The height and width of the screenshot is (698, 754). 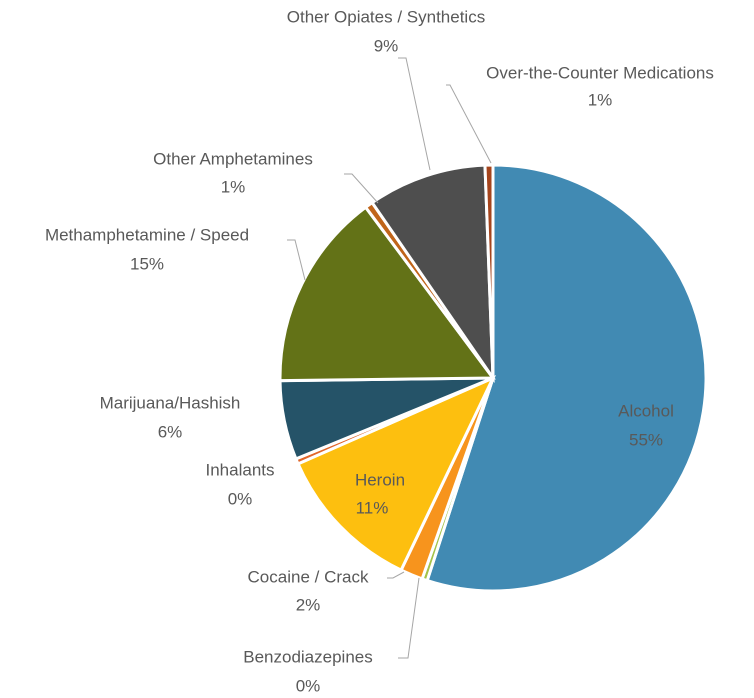 I want to click on slice-value-label: 15%, so click(x=147, y=263).